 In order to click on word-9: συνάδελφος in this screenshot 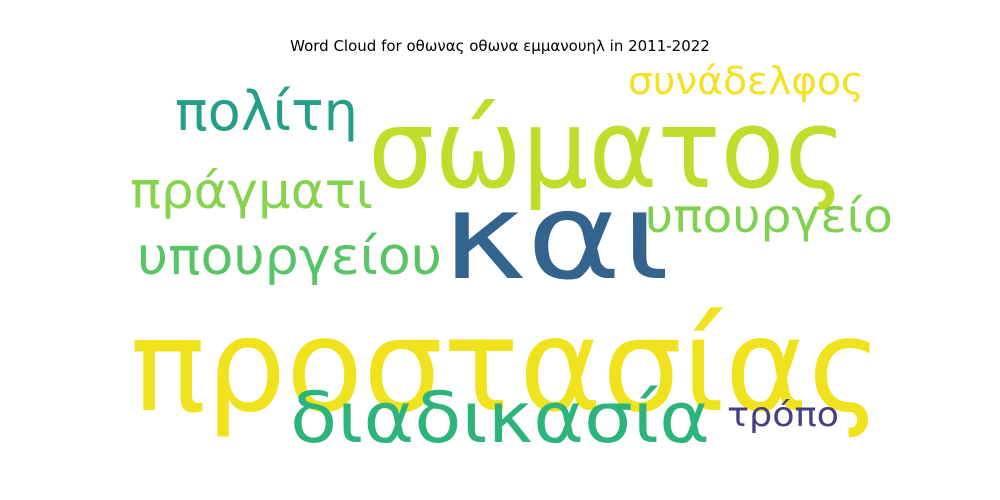, I will do `click(746, 81)`.